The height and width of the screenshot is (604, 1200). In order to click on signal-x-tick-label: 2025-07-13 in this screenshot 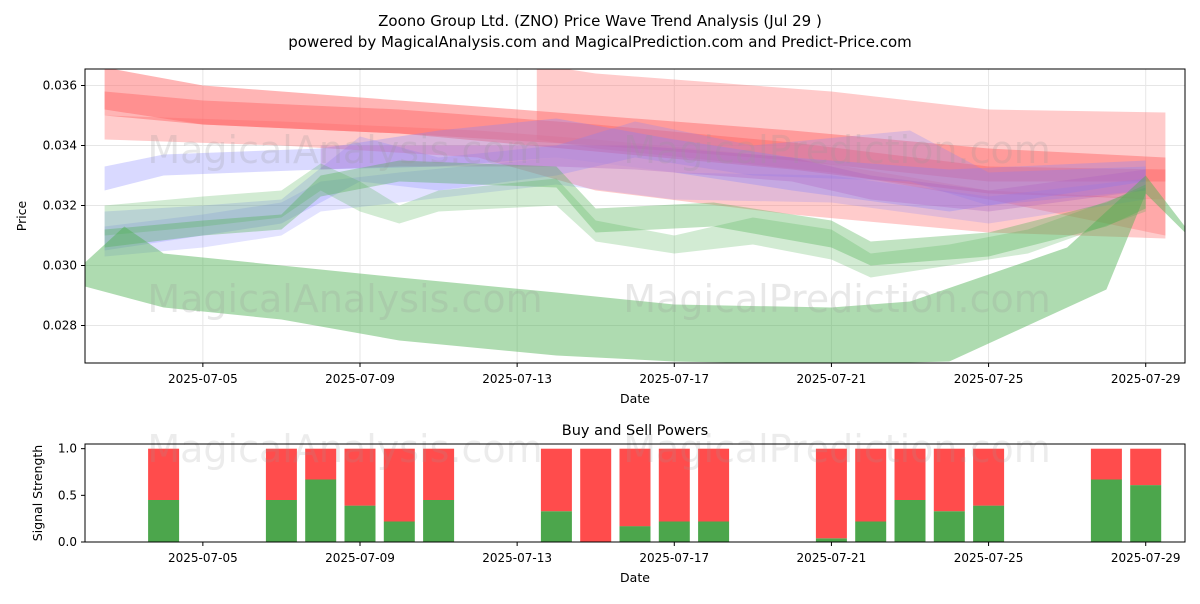, I will do `click(517, 558)`.